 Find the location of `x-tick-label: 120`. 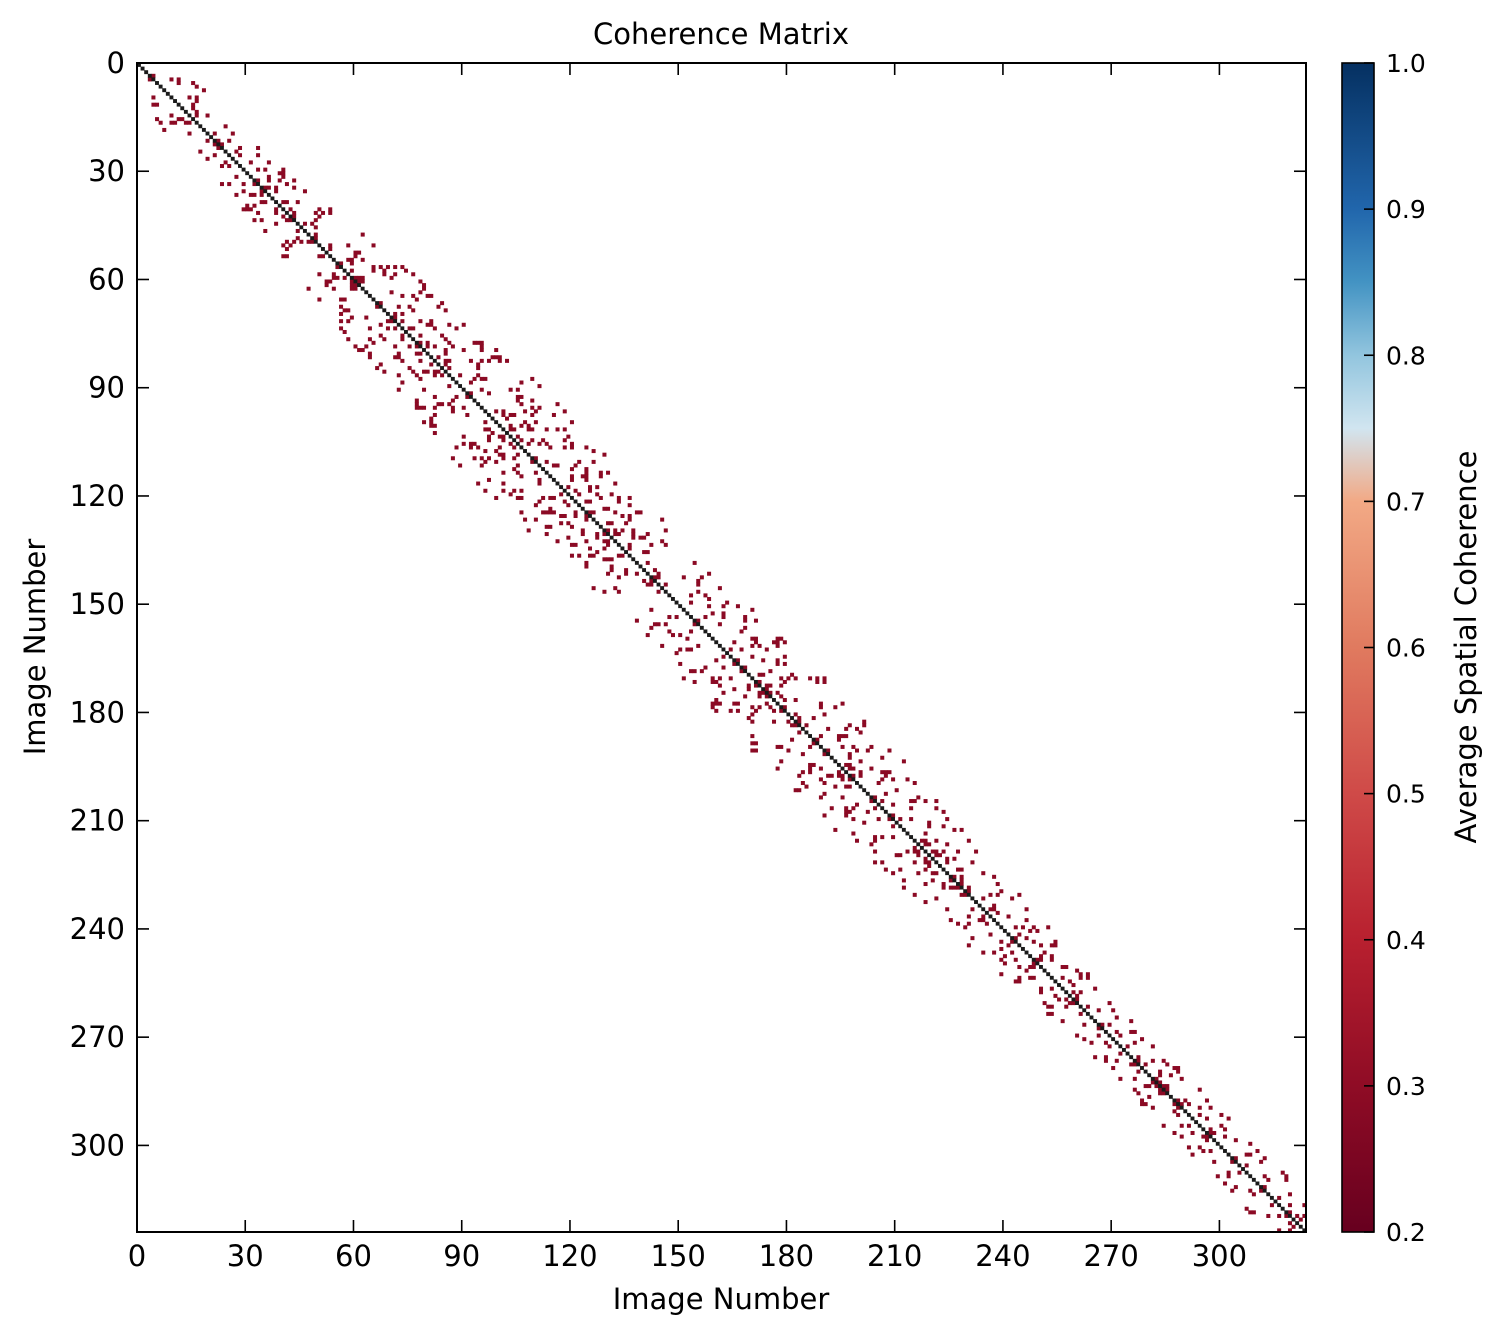

x-tick-label: 120 is located at coordinates (569, 1256).